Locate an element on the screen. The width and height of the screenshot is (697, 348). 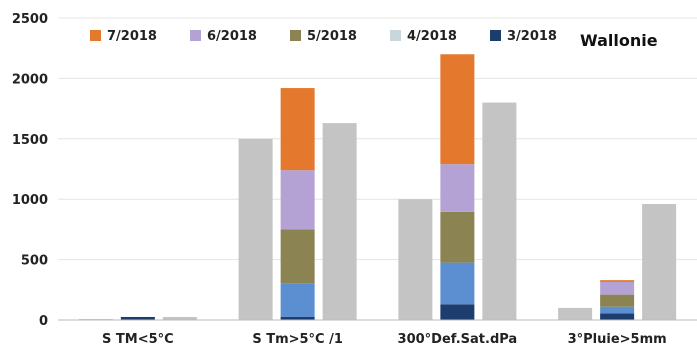
y-axis-ticks: 0 500 1000 1500 2000 2500 is located at coordinates (30, 170).